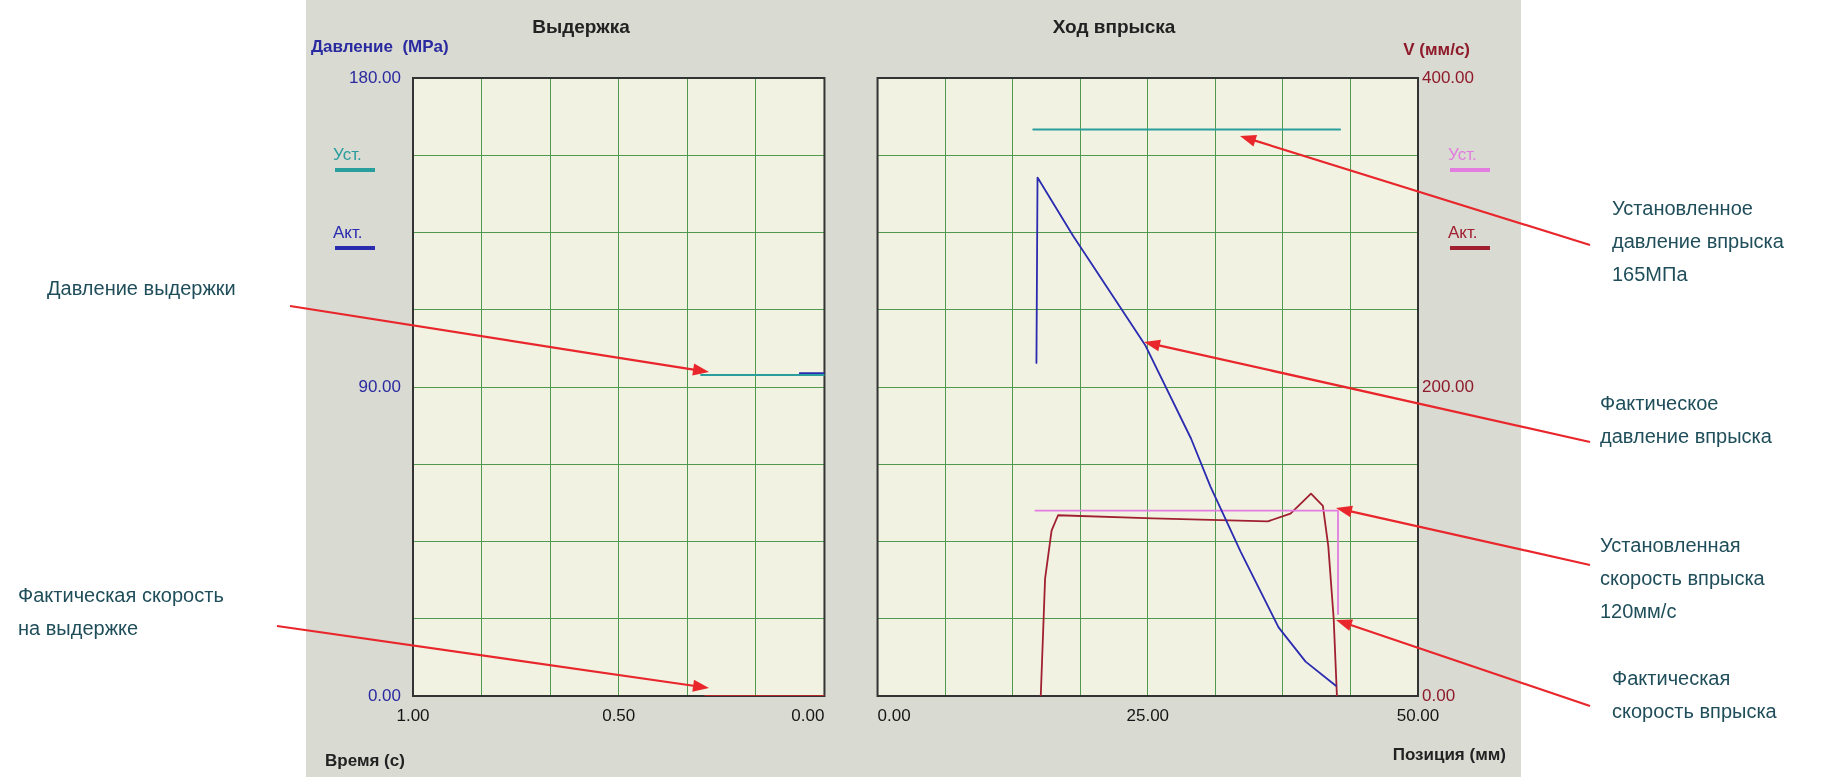 The image size is (1834, 777). What do you see at coordinates (1448, 77) in the screenshot?
I see `text: 400.00` at bounding box center [1448, 77].